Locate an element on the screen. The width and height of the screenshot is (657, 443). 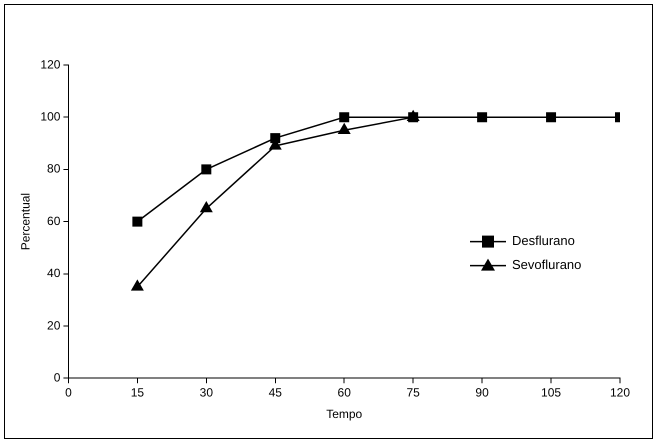
y-axis-title: Percentual is located at coordinates (25, 221).